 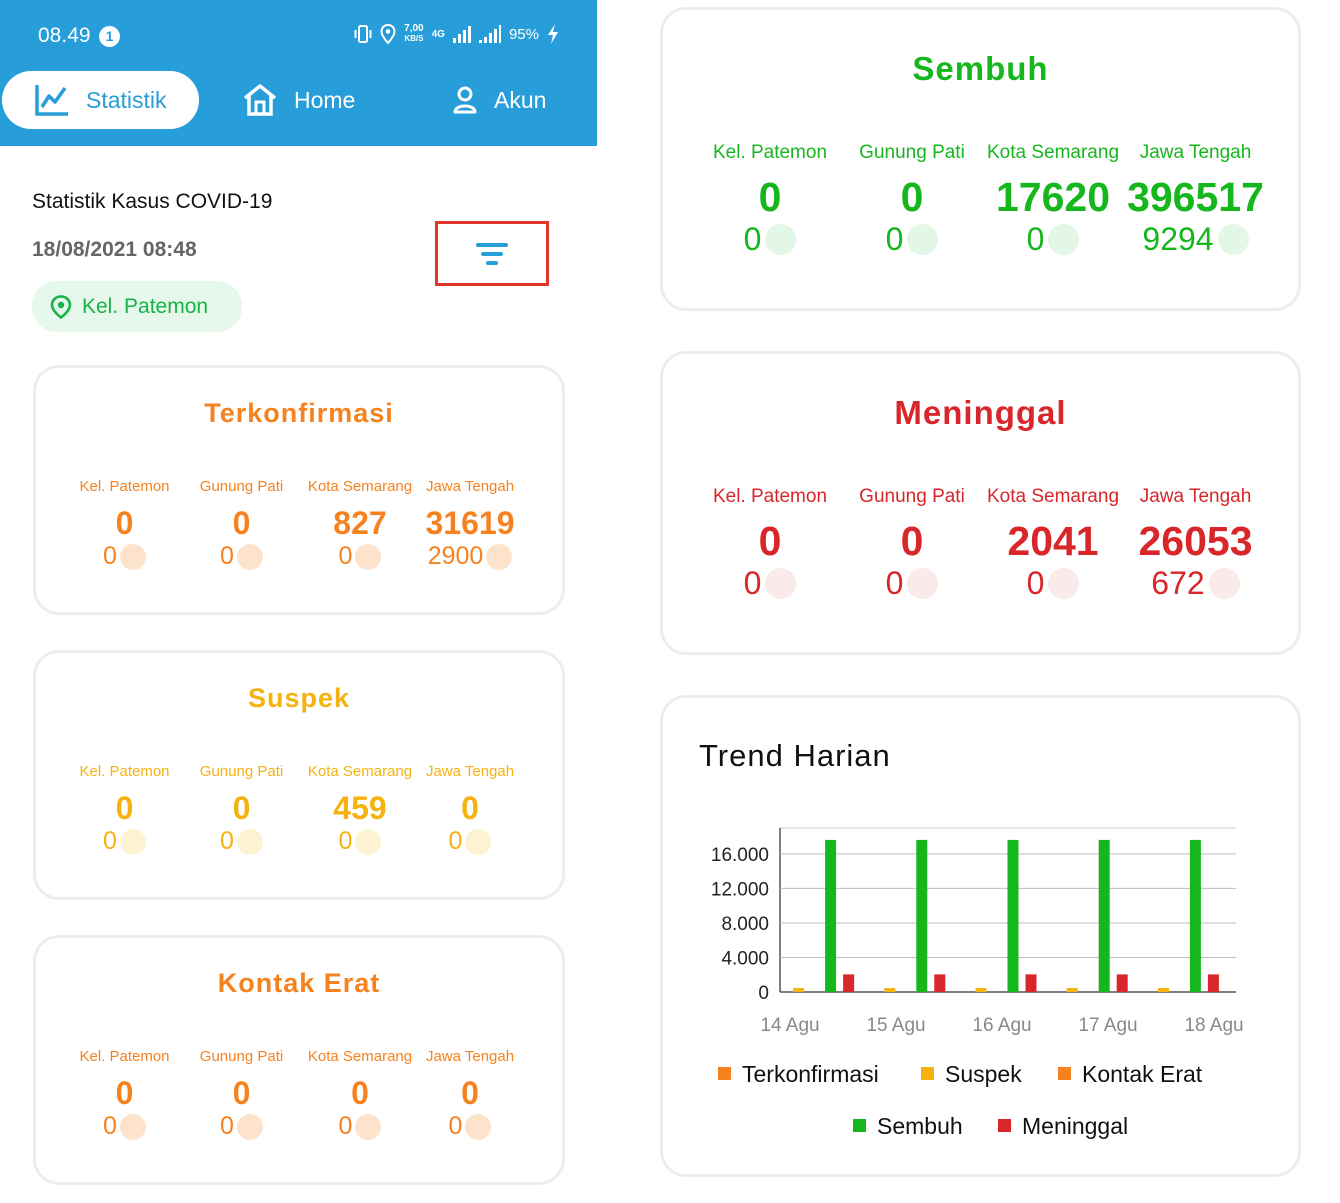 What do you see at coordinates (360, 524) in the screenshot?
I see `region-column: Kota Semarang 827 0` at bounding box center [360, 524].